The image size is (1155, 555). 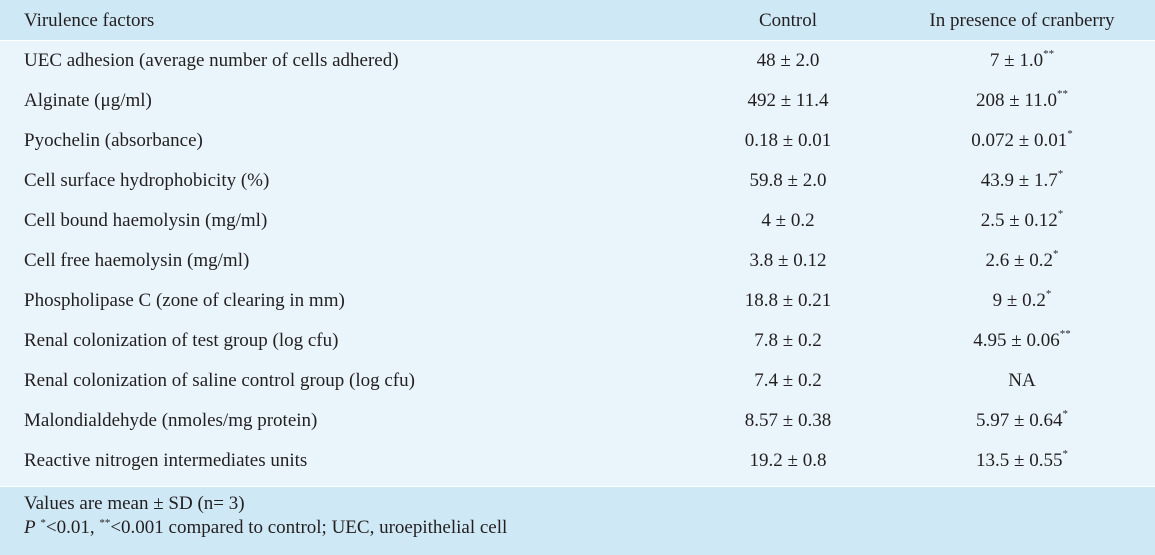 I want to click on cranberry-value: 13.5 ± 0.55, so click(x=1019, y=460).